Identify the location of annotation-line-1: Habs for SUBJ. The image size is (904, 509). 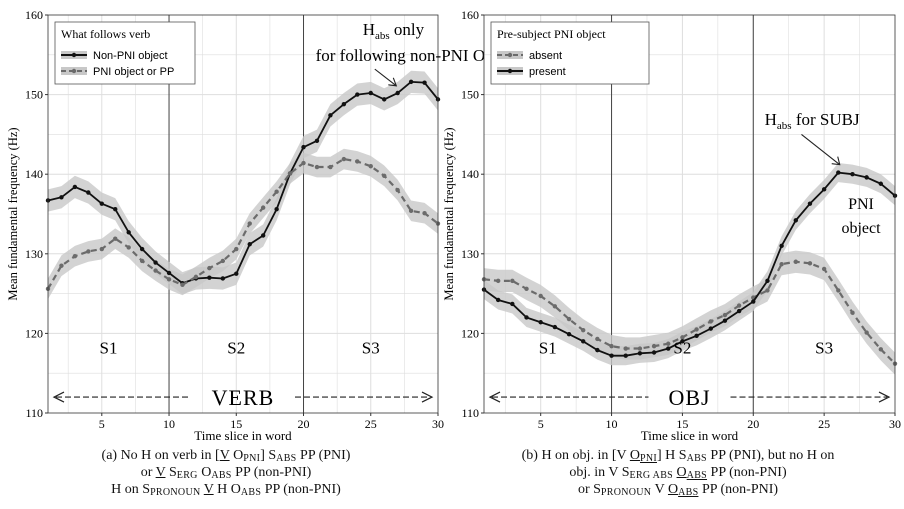
(812, 121).